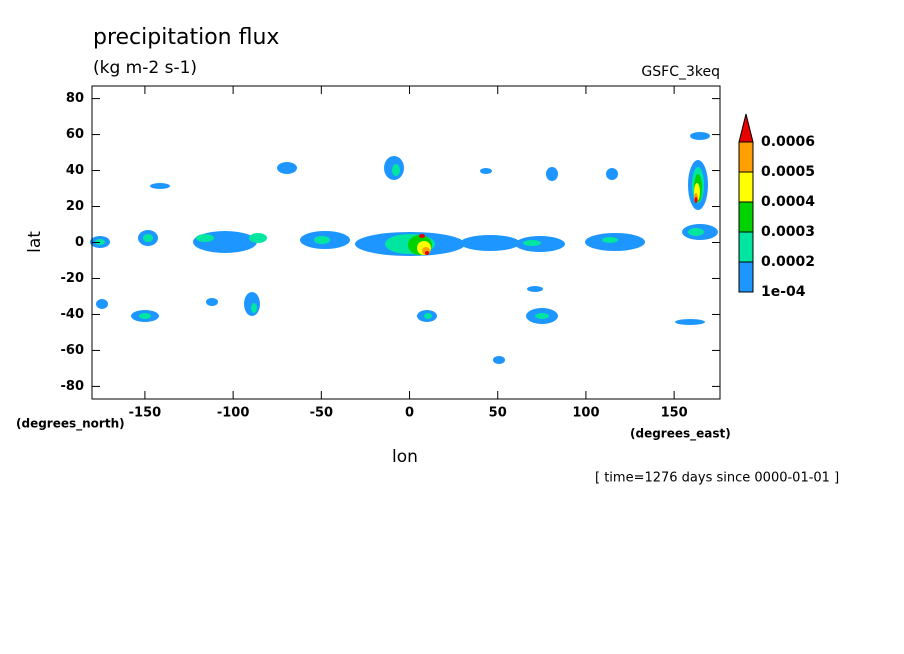 This screenshot has height=654, width=904. What do you see at coordinates (75, 98) in the screenshot?
I see `y-tick-label: 80` at bounding box center [75, 98].